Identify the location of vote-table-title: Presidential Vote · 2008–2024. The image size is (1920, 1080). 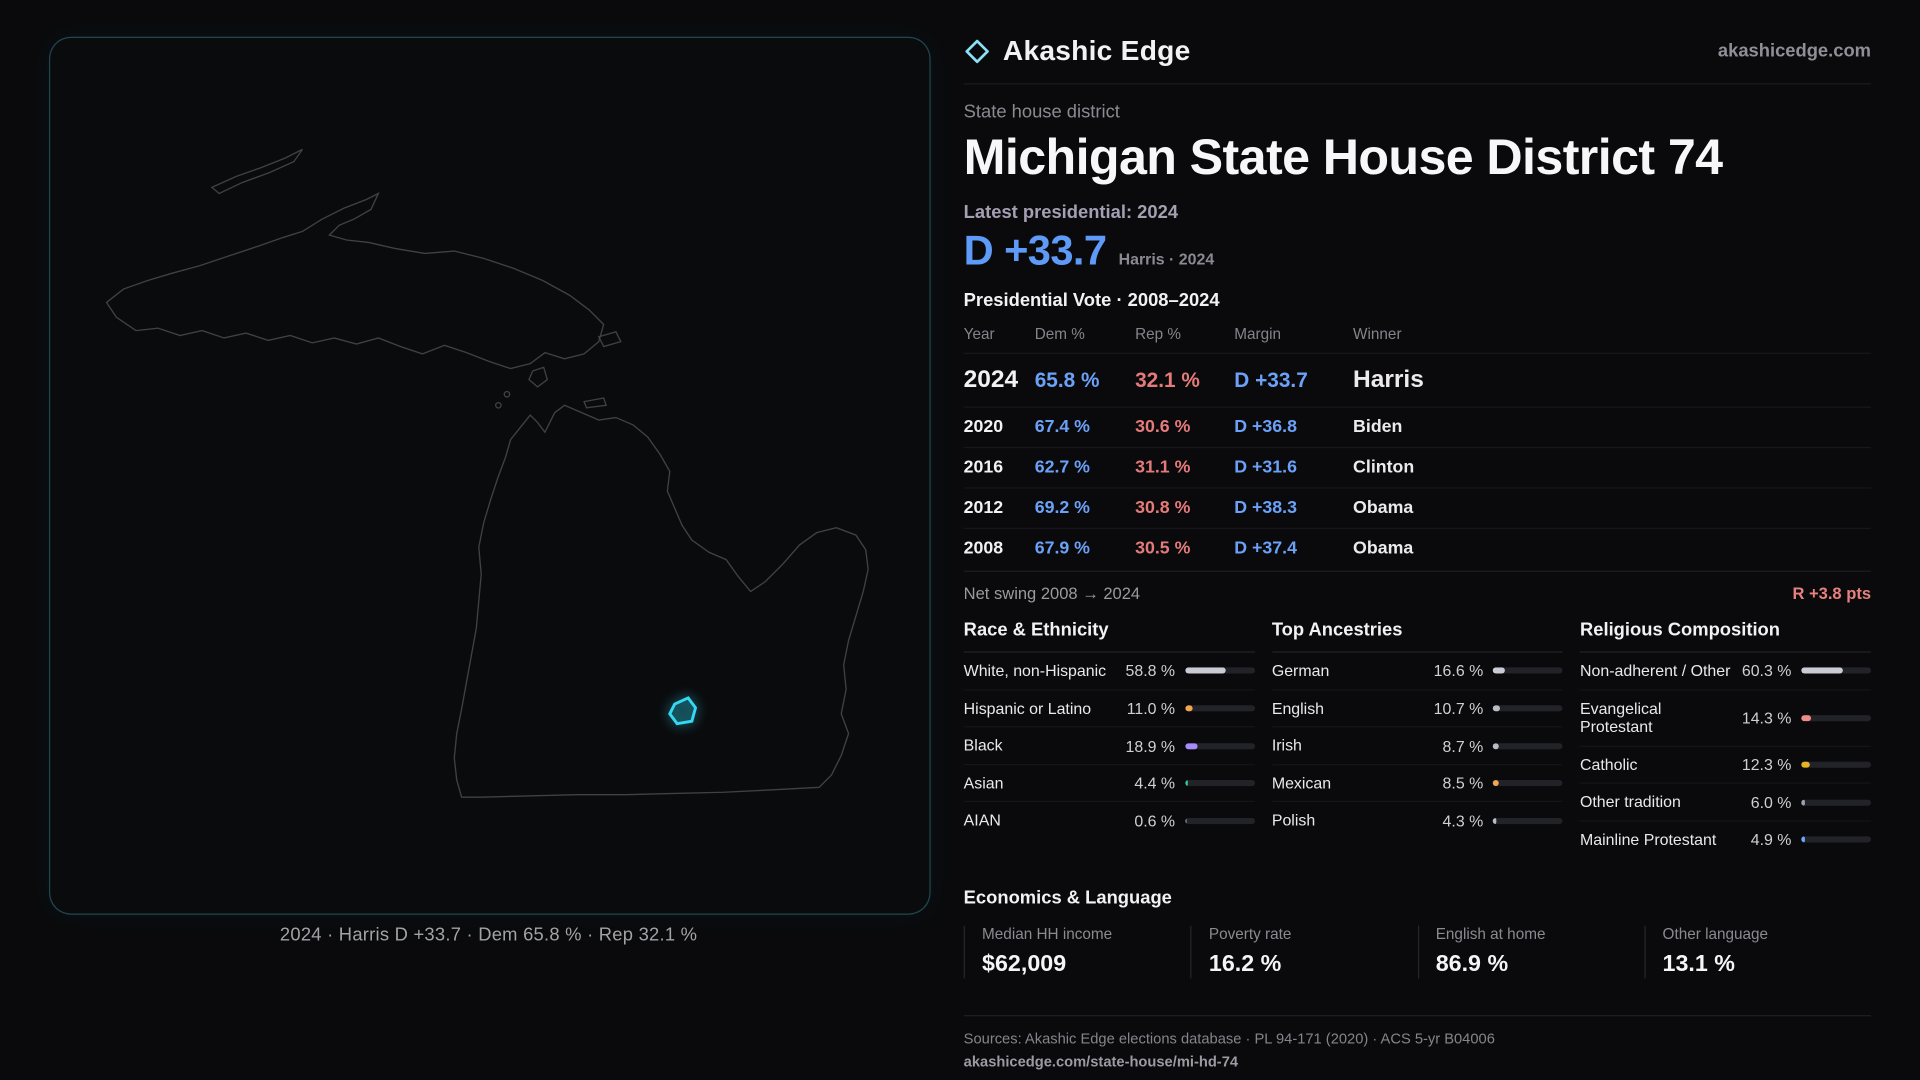
(1091, 301).